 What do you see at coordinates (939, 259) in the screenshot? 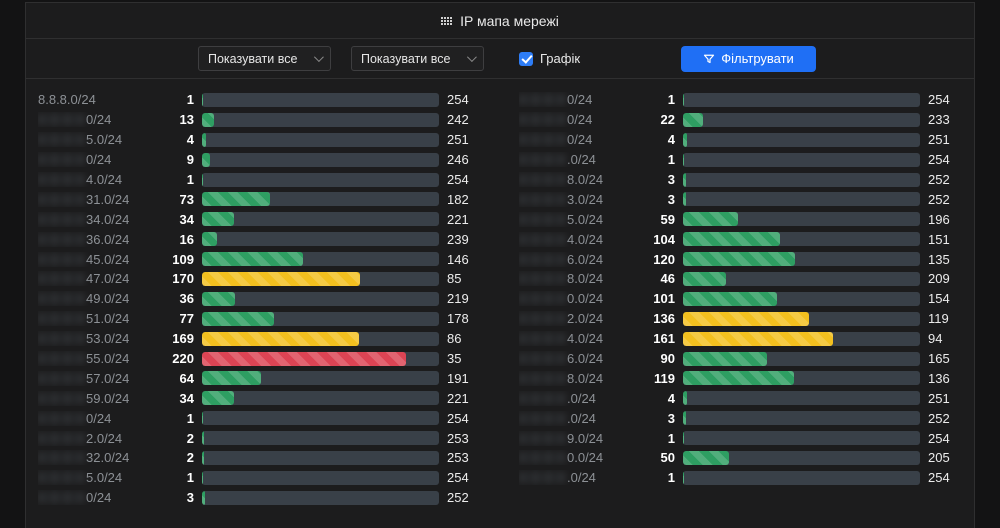
I see `free-count: 135` at bounding box center [939, 259].